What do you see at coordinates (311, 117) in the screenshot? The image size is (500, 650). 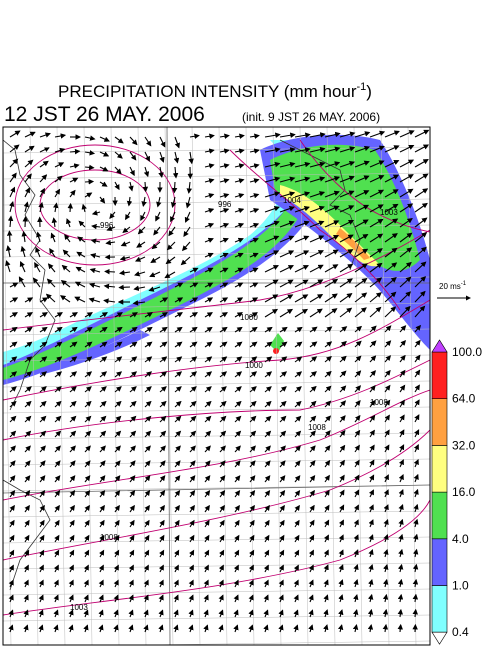 I see `init-time: (init. 9 JST 26 MAY. 2006)` at bounding box center [311, 117].